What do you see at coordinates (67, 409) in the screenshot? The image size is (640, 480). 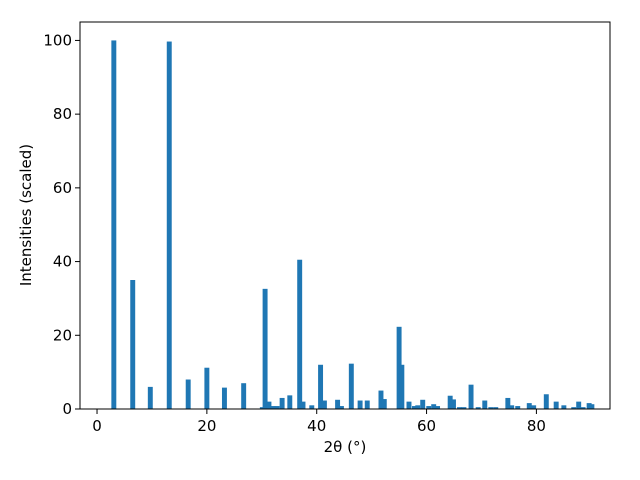 I see `y-tick-label: 0` at bounding box center [67, 409].